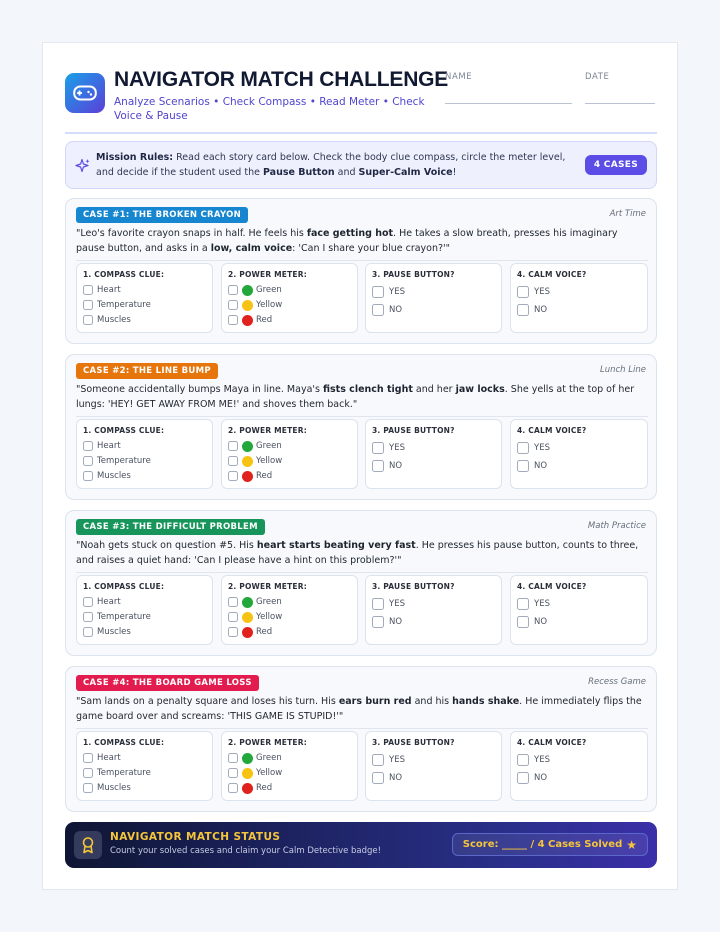  Describe the element at coordinates (267, 430) in the screenshot. I see `power-meter-title: 2. POWER METER:` at that location.